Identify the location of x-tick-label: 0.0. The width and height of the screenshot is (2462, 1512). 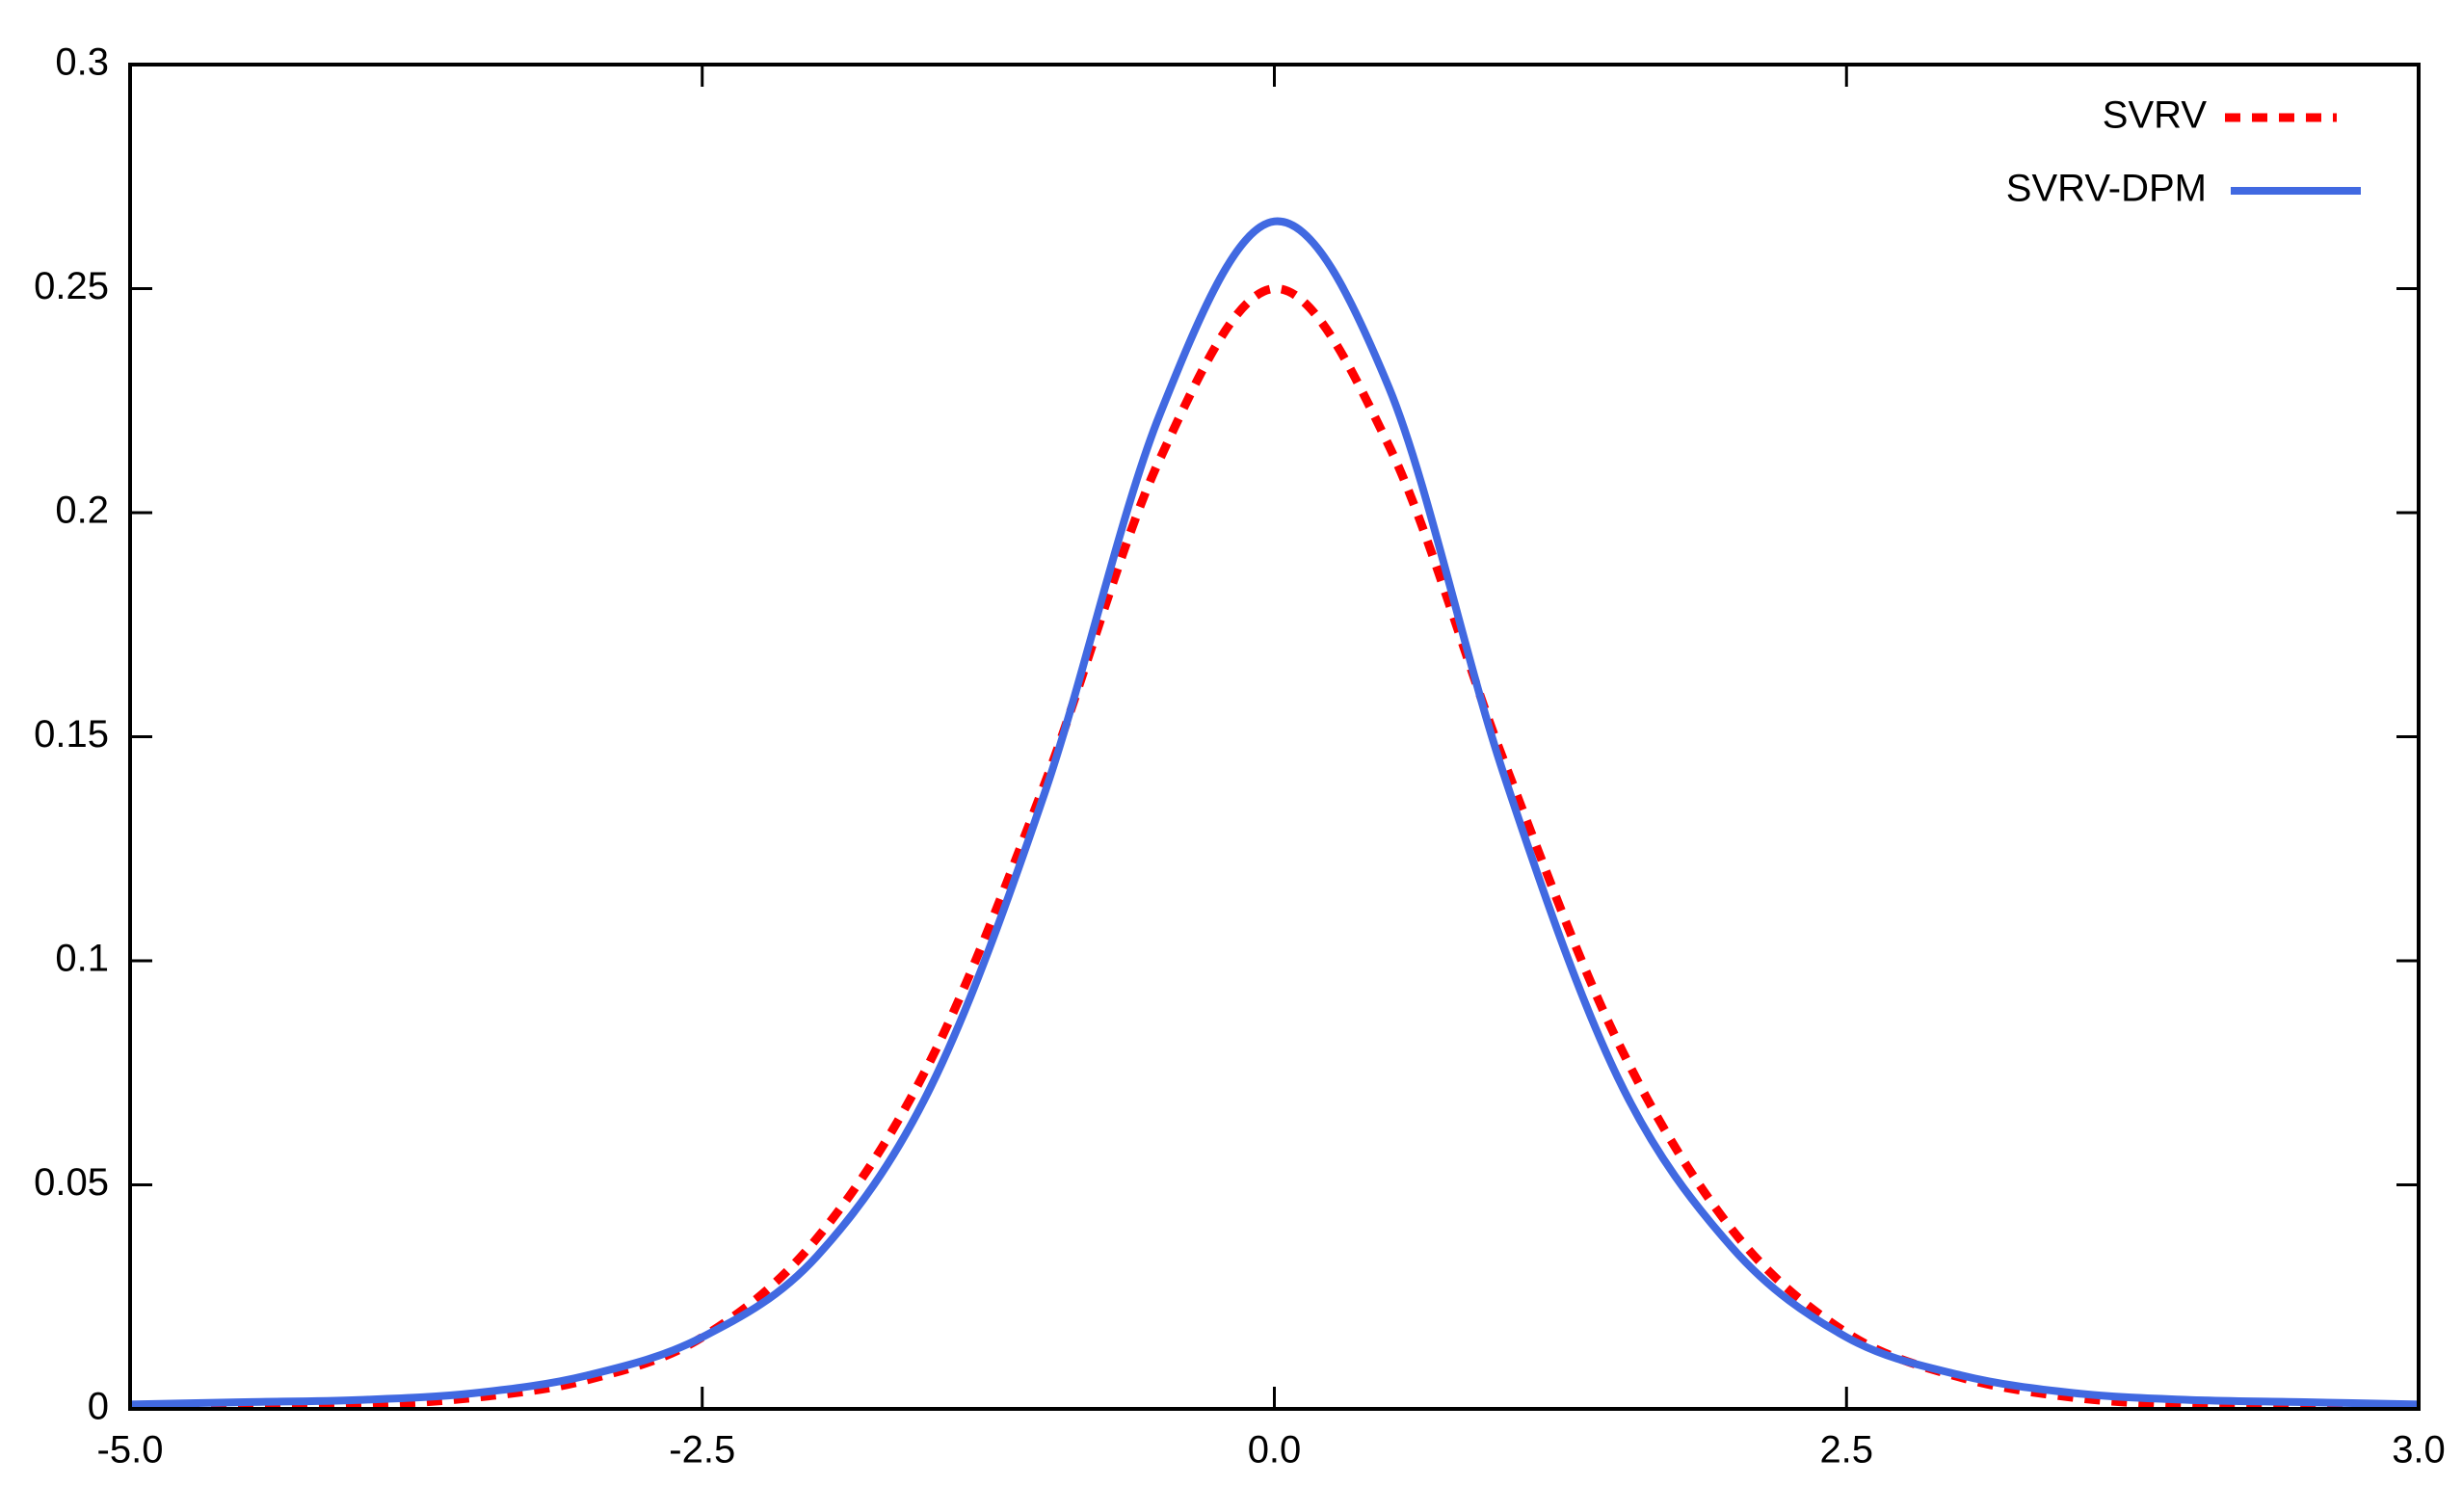
(1275, 1450).